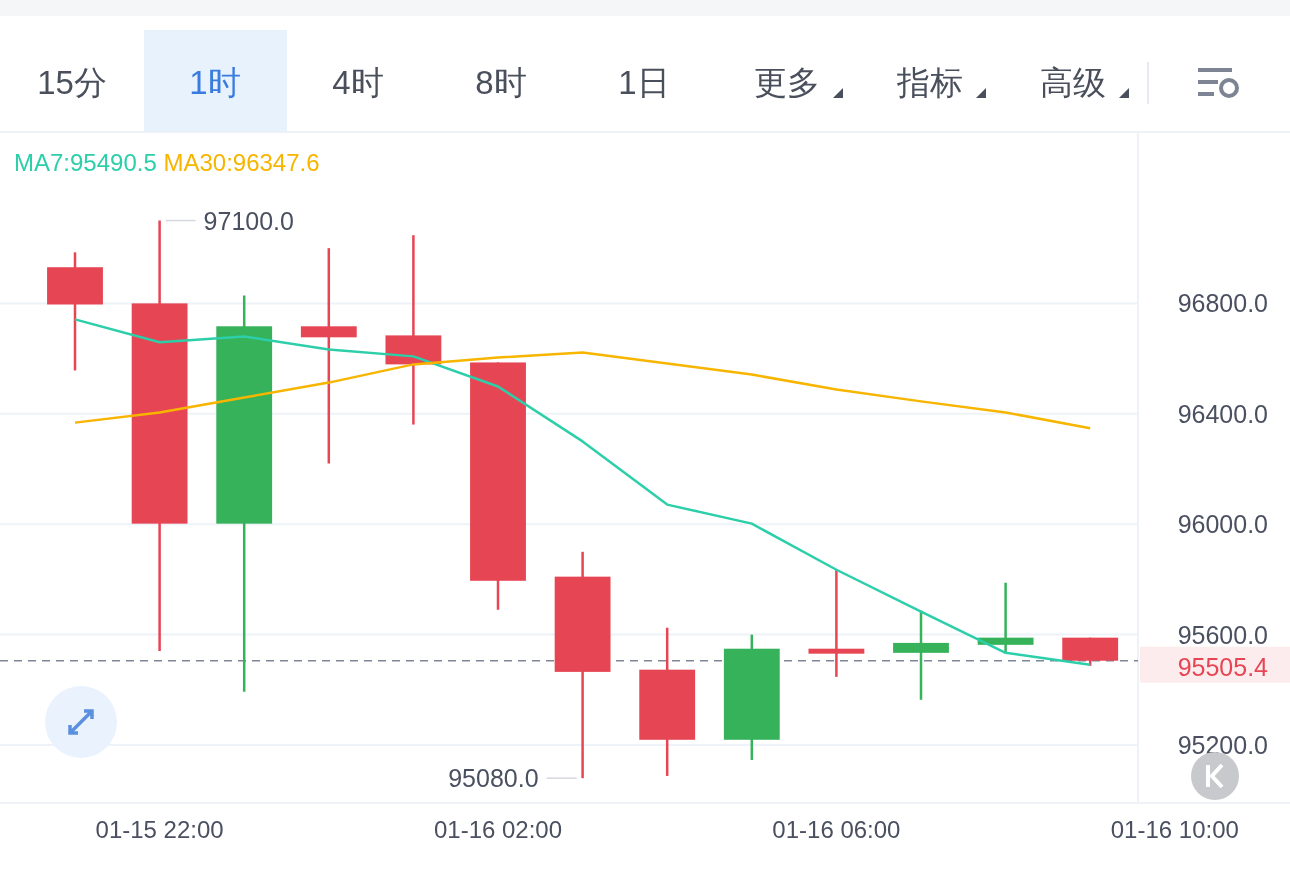 This screenshot has height=883, width=1290. Describe the element at coordinates (501, 82) in the screenshot. I see `text: 8时` at that location.